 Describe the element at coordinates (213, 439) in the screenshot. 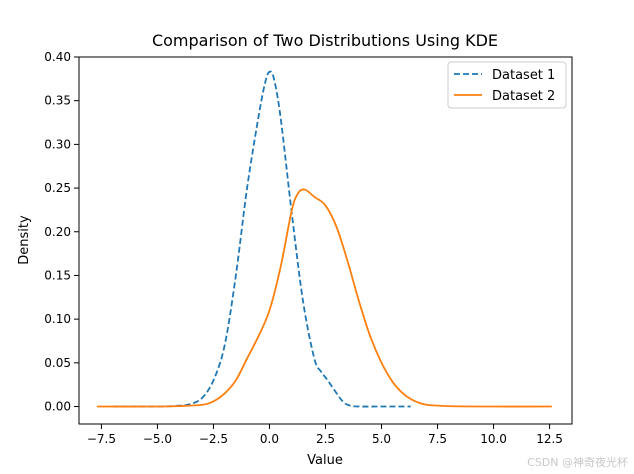

I see `x-tick-label: −2.5` at that location.